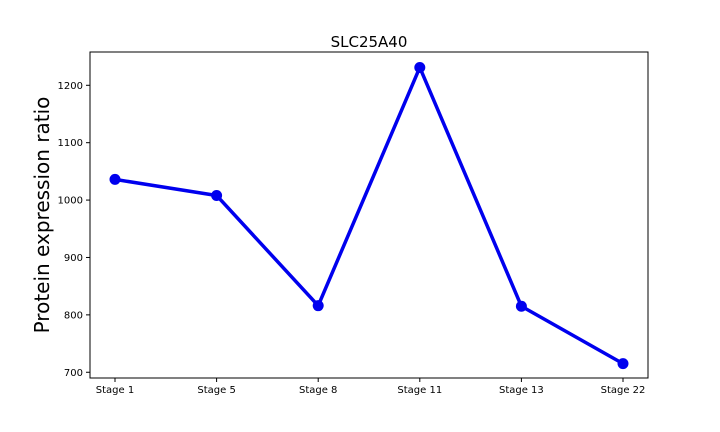 The width and height of the screenshot is (720, 432). I want to click on x-tick-label: Stage 1, so click(115, 390).